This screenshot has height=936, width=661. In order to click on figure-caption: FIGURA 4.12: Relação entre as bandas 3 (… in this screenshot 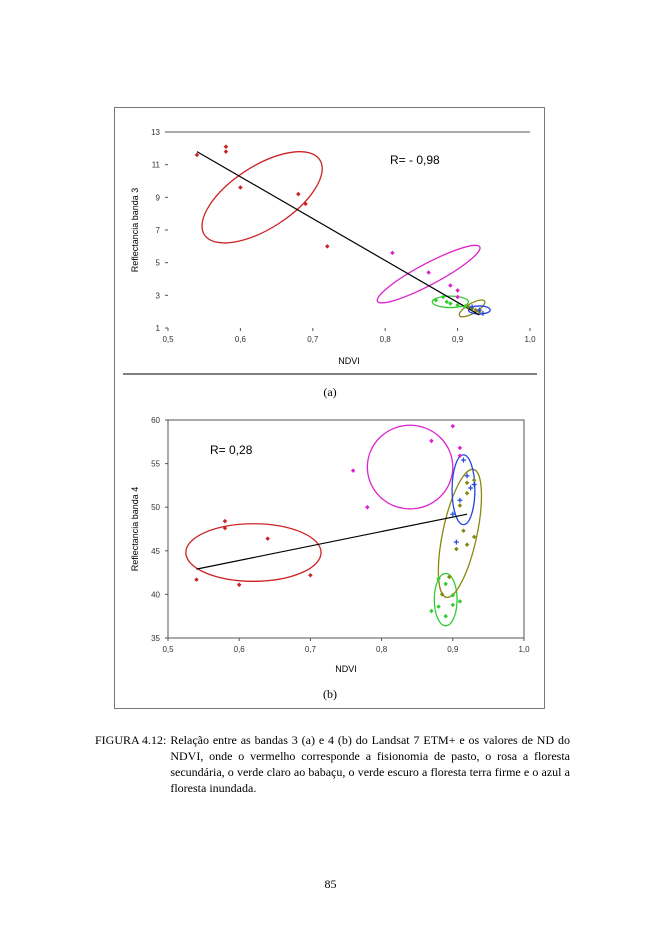, I will do `click(332, 764)`.